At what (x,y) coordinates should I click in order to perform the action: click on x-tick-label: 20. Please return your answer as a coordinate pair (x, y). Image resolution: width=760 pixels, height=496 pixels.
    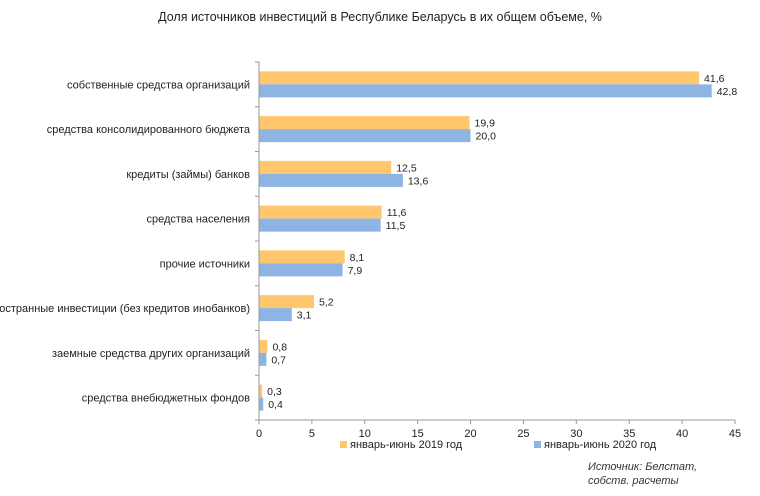
    Looking at the image, I should click on (470, 434).